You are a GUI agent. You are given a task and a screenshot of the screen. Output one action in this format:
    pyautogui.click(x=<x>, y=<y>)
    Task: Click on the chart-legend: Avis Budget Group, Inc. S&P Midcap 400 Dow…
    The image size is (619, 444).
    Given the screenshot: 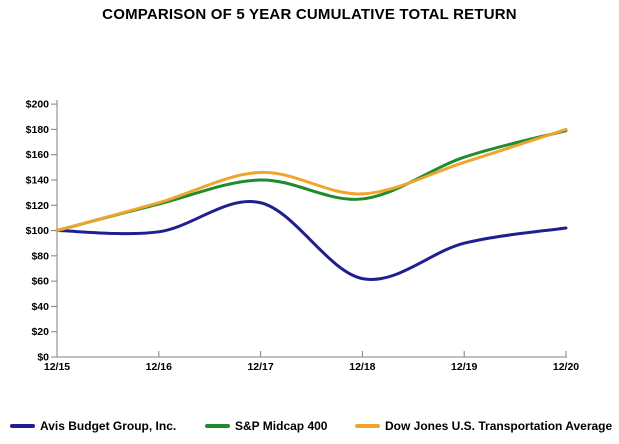 What is the action you would take?
    pyautogui.click(x=309, y=430)
    